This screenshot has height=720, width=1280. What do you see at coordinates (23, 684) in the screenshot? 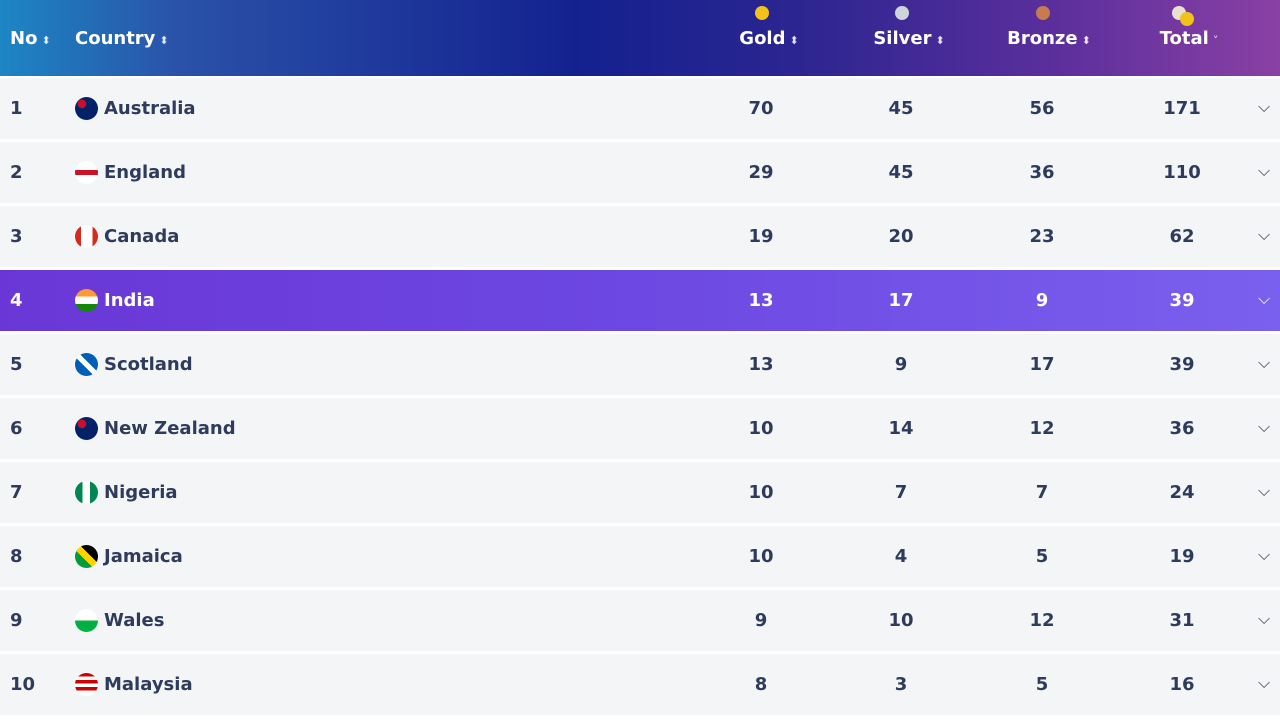
I see `rank: 10` at bounding box center [23, 684].